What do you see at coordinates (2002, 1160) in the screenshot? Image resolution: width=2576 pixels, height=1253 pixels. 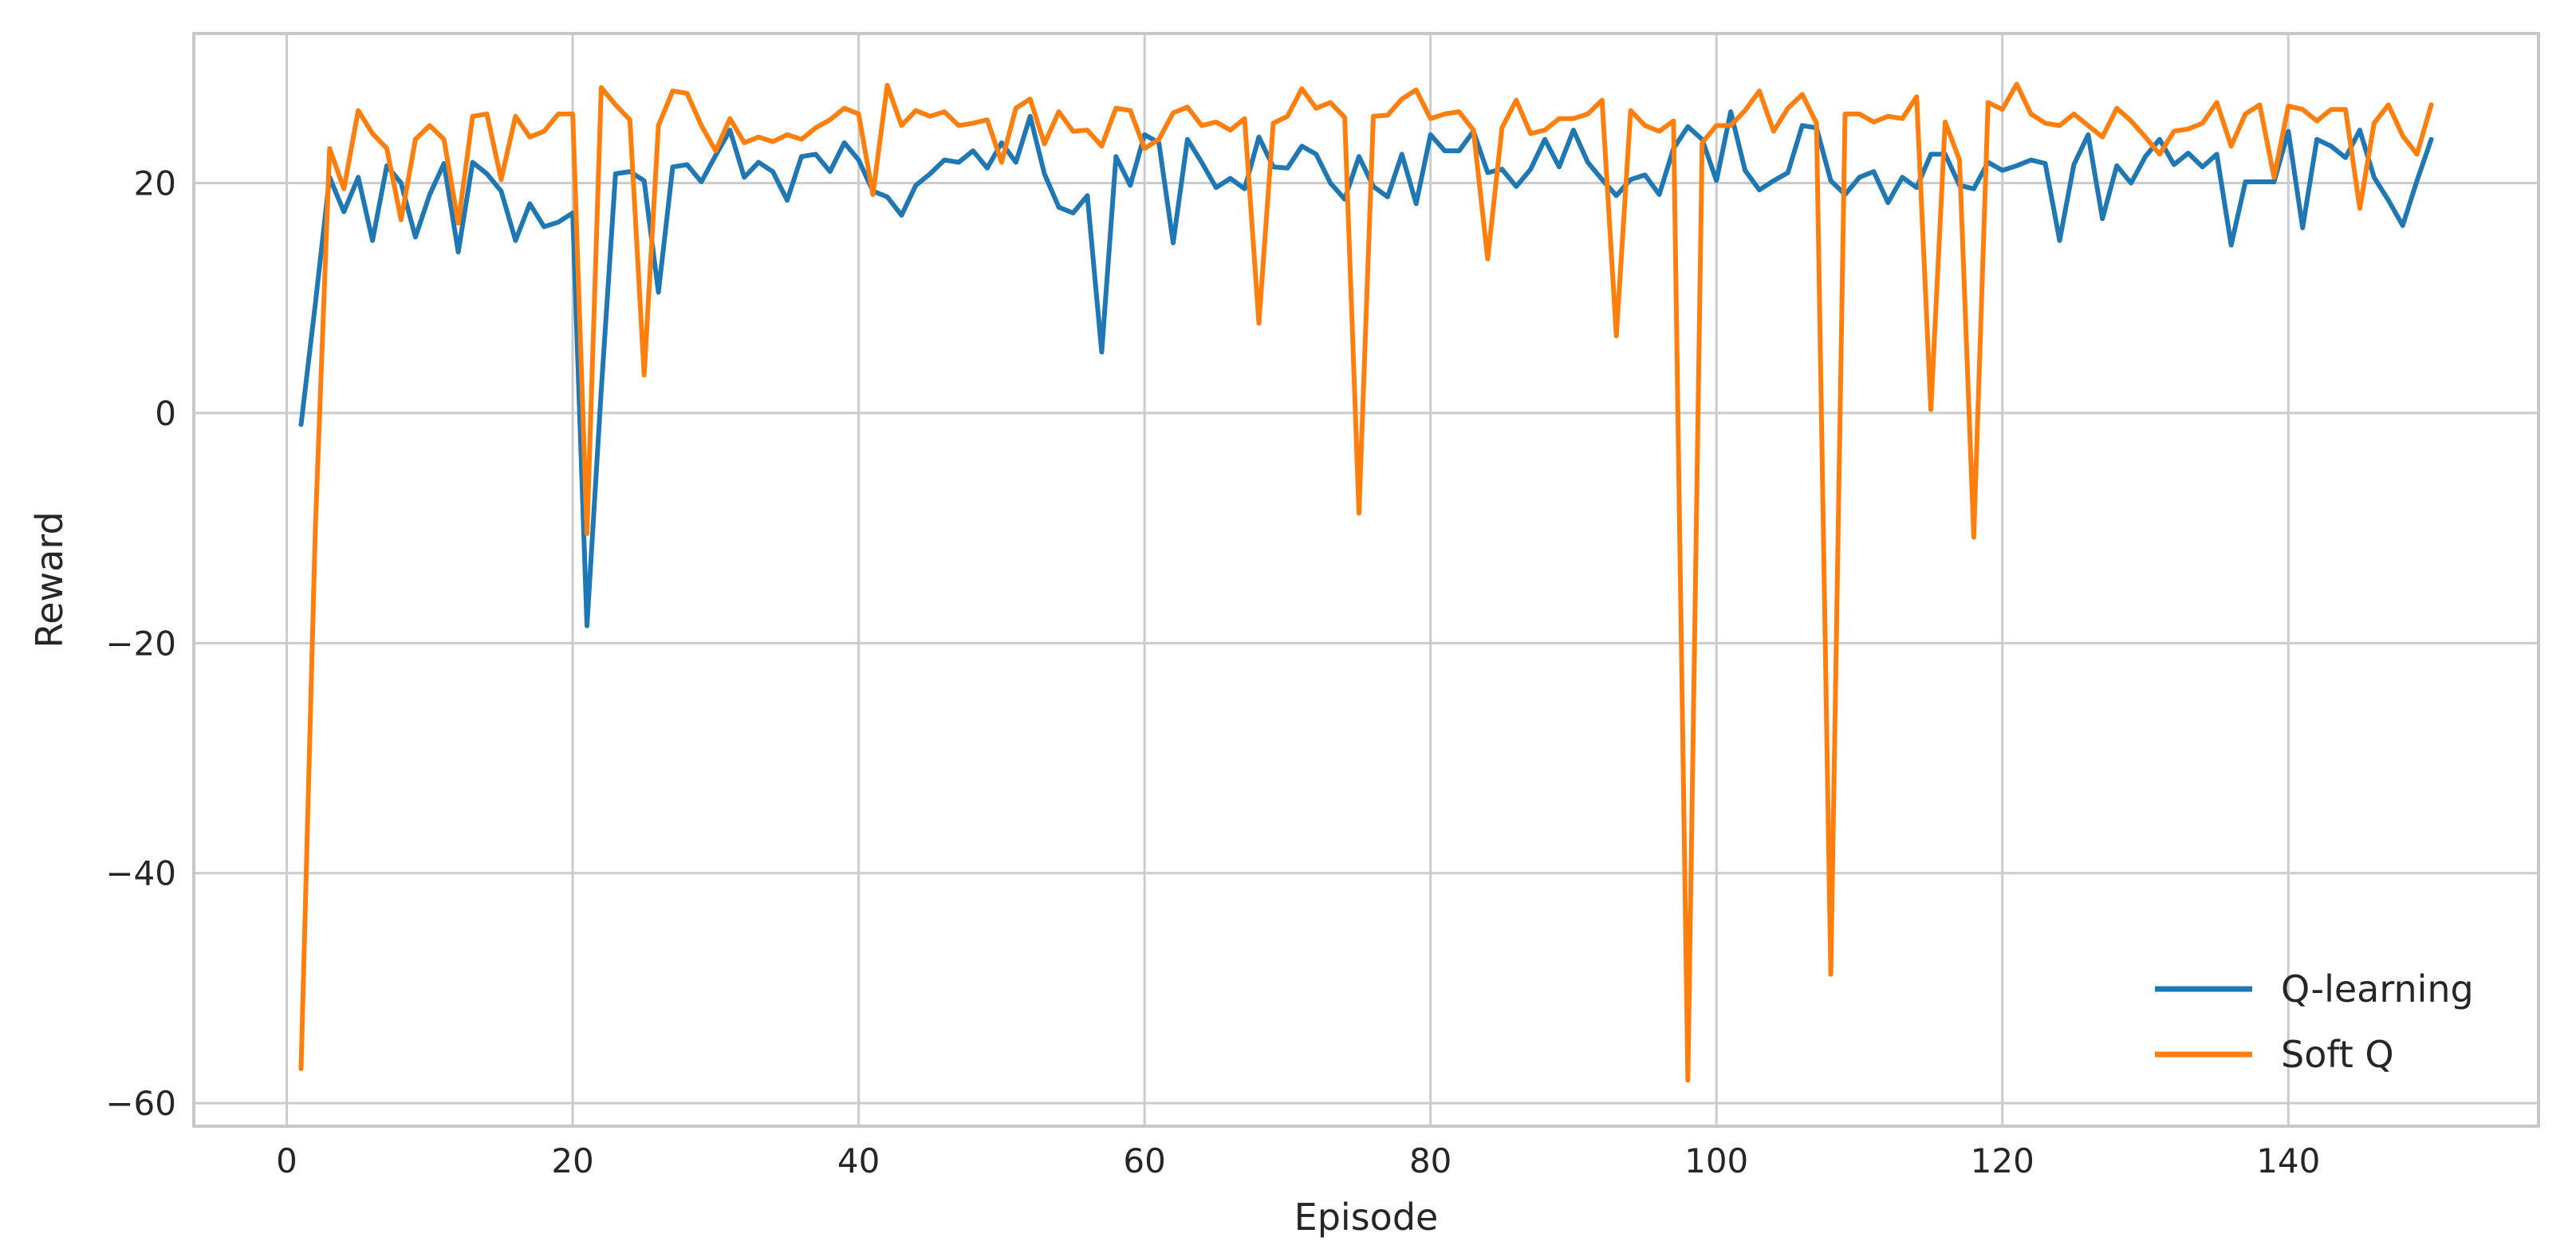 I see `x-tick-label: 120` at bounding box center [2002, 1160].